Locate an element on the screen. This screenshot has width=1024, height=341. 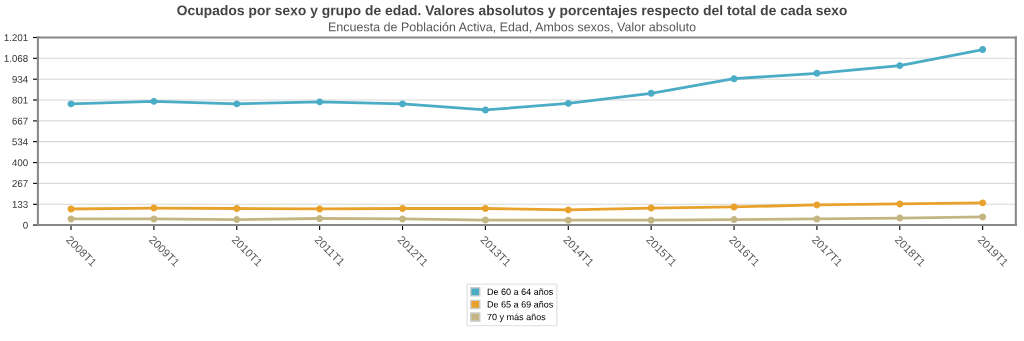
y-tick-label: 400 is located at coordinates (20, 163).